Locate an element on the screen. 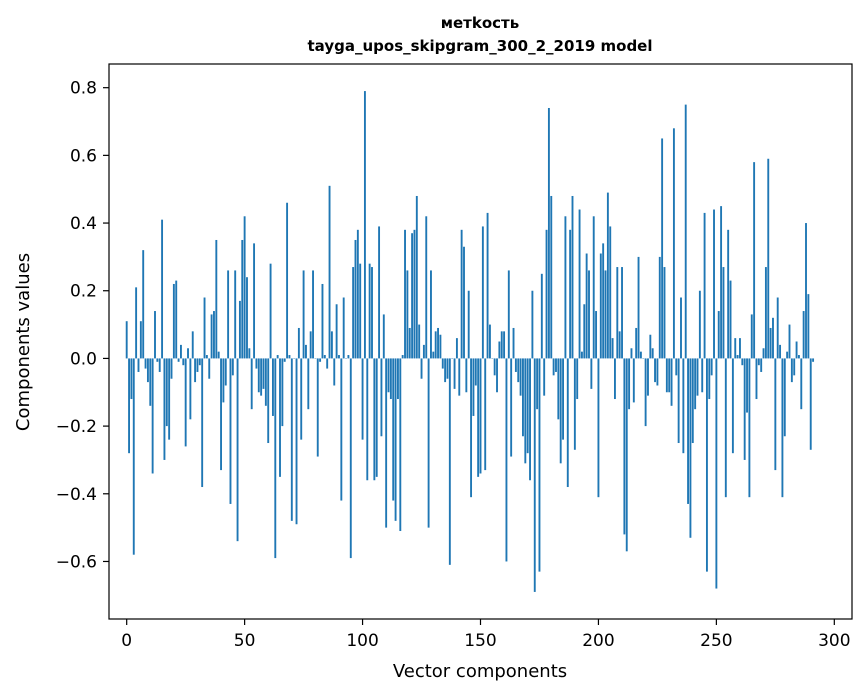 The image size is (867, 696). x-tick-label: 300 is located at coordinates (834, 641).